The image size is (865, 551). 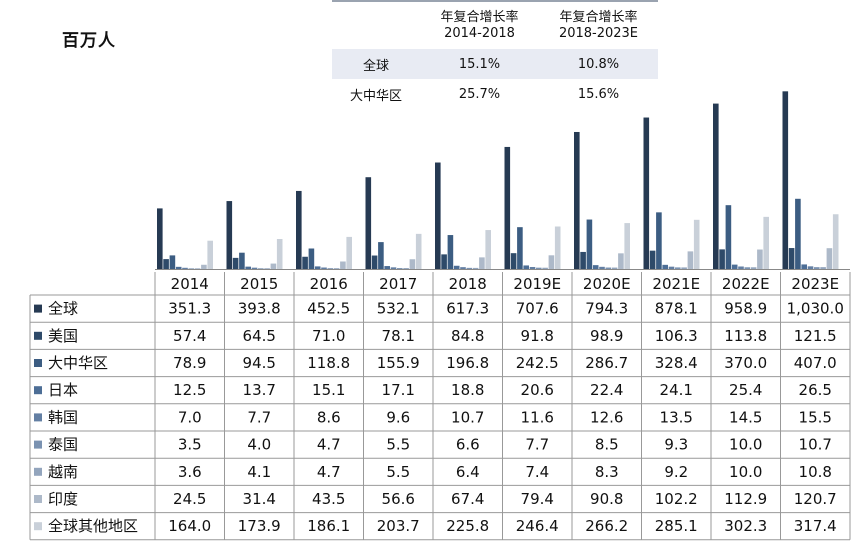 I want to click on data-label: 794.3, so click(x=606, y=309).